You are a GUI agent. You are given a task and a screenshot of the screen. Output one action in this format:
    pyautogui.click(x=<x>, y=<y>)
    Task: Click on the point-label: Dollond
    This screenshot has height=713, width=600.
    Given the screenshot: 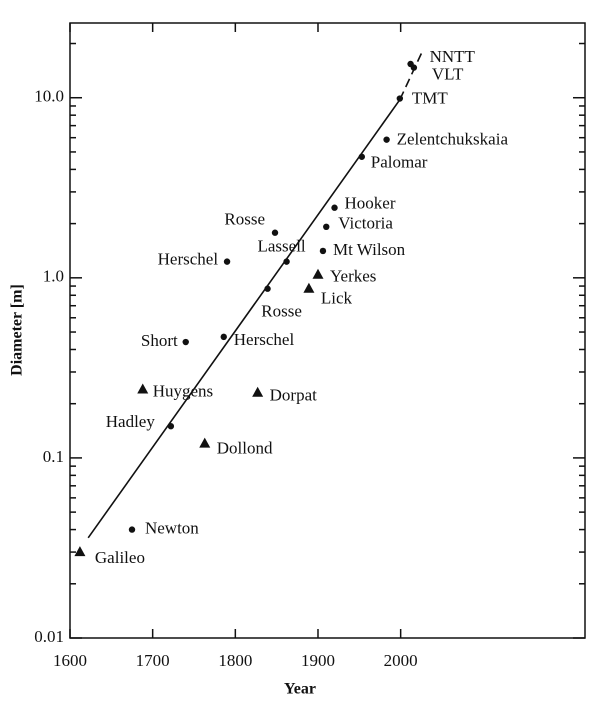 What is the action you would take?
    pyautogui.click(x=245, y=448)
    